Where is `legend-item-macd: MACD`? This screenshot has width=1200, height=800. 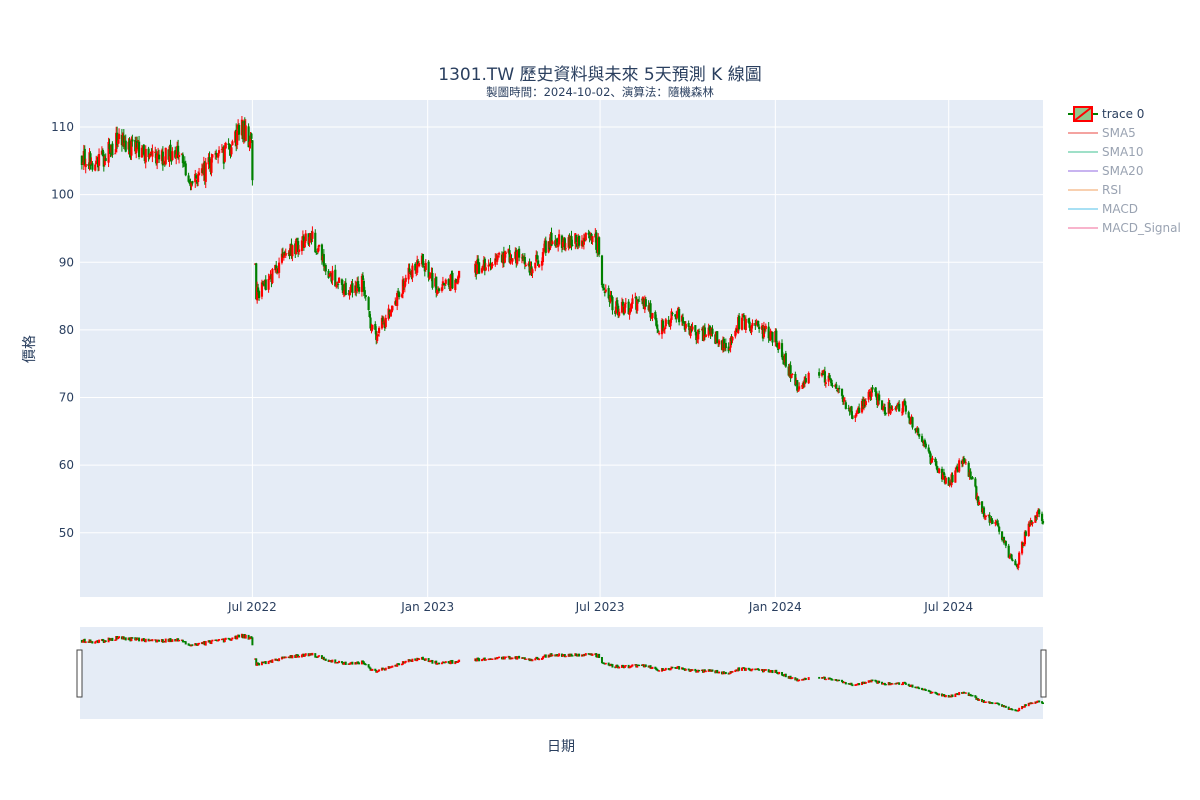
legend-item-macd: MACD is located at coordinates (1103, 209).